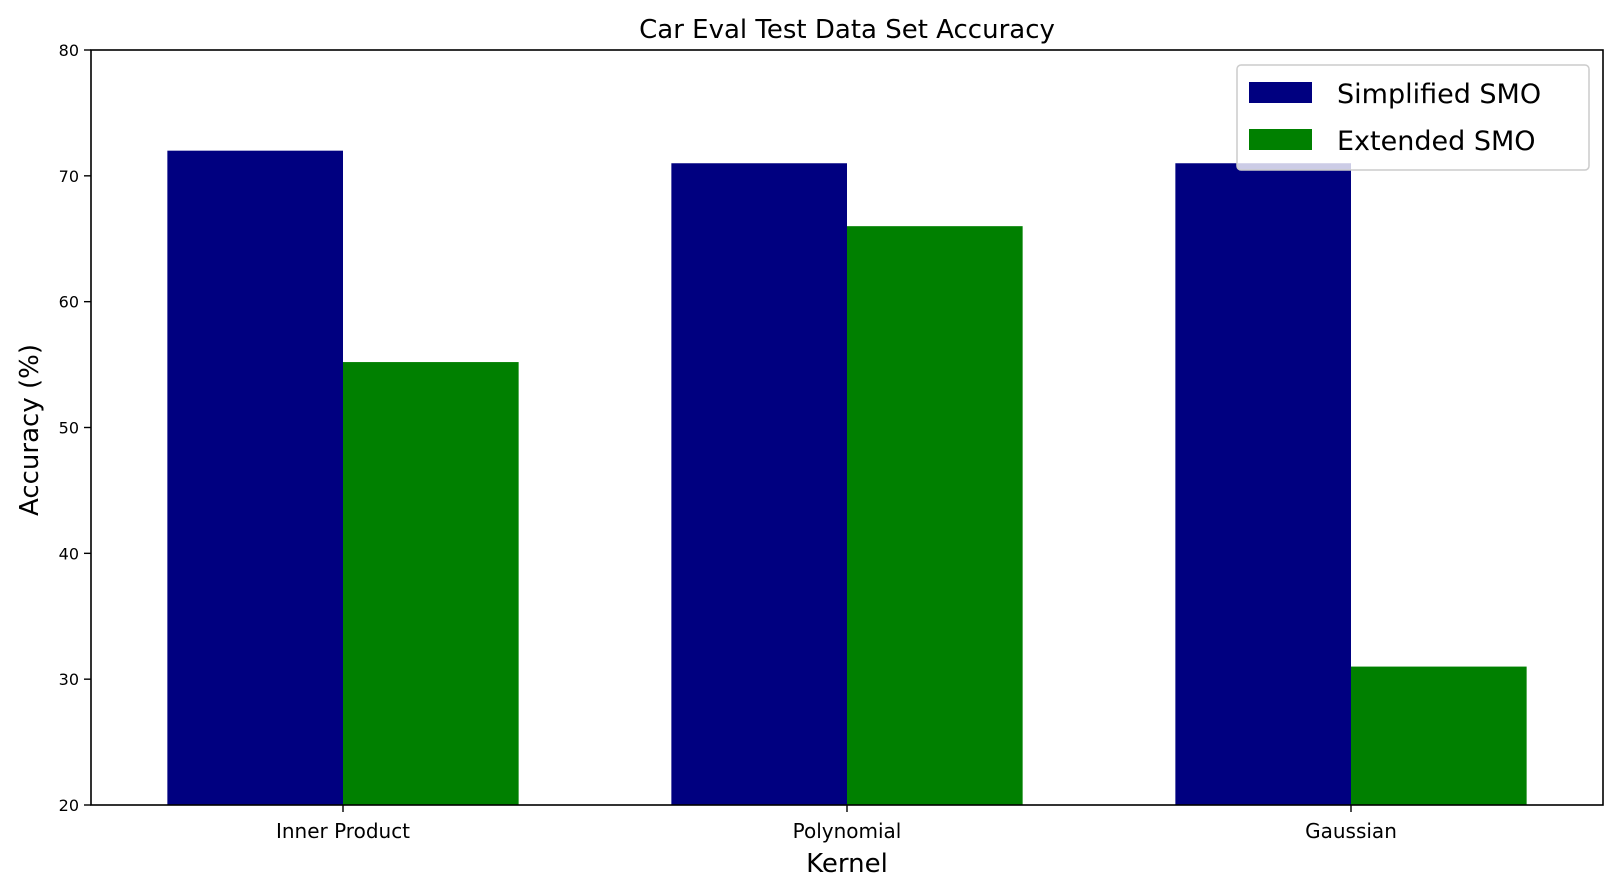 The height and width of the screenshot is (894, 1610). What do you see at coordinates (1280, 92) in the screenshot?
I see `legend-swatch-simplified-smo` at bounding box center [1280, 92].